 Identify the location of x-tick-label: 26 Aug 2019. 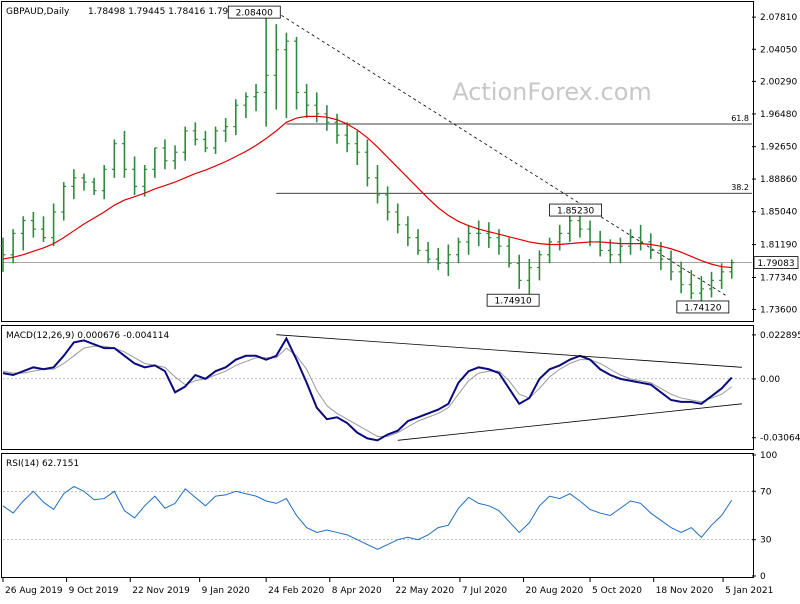
(34, 591).